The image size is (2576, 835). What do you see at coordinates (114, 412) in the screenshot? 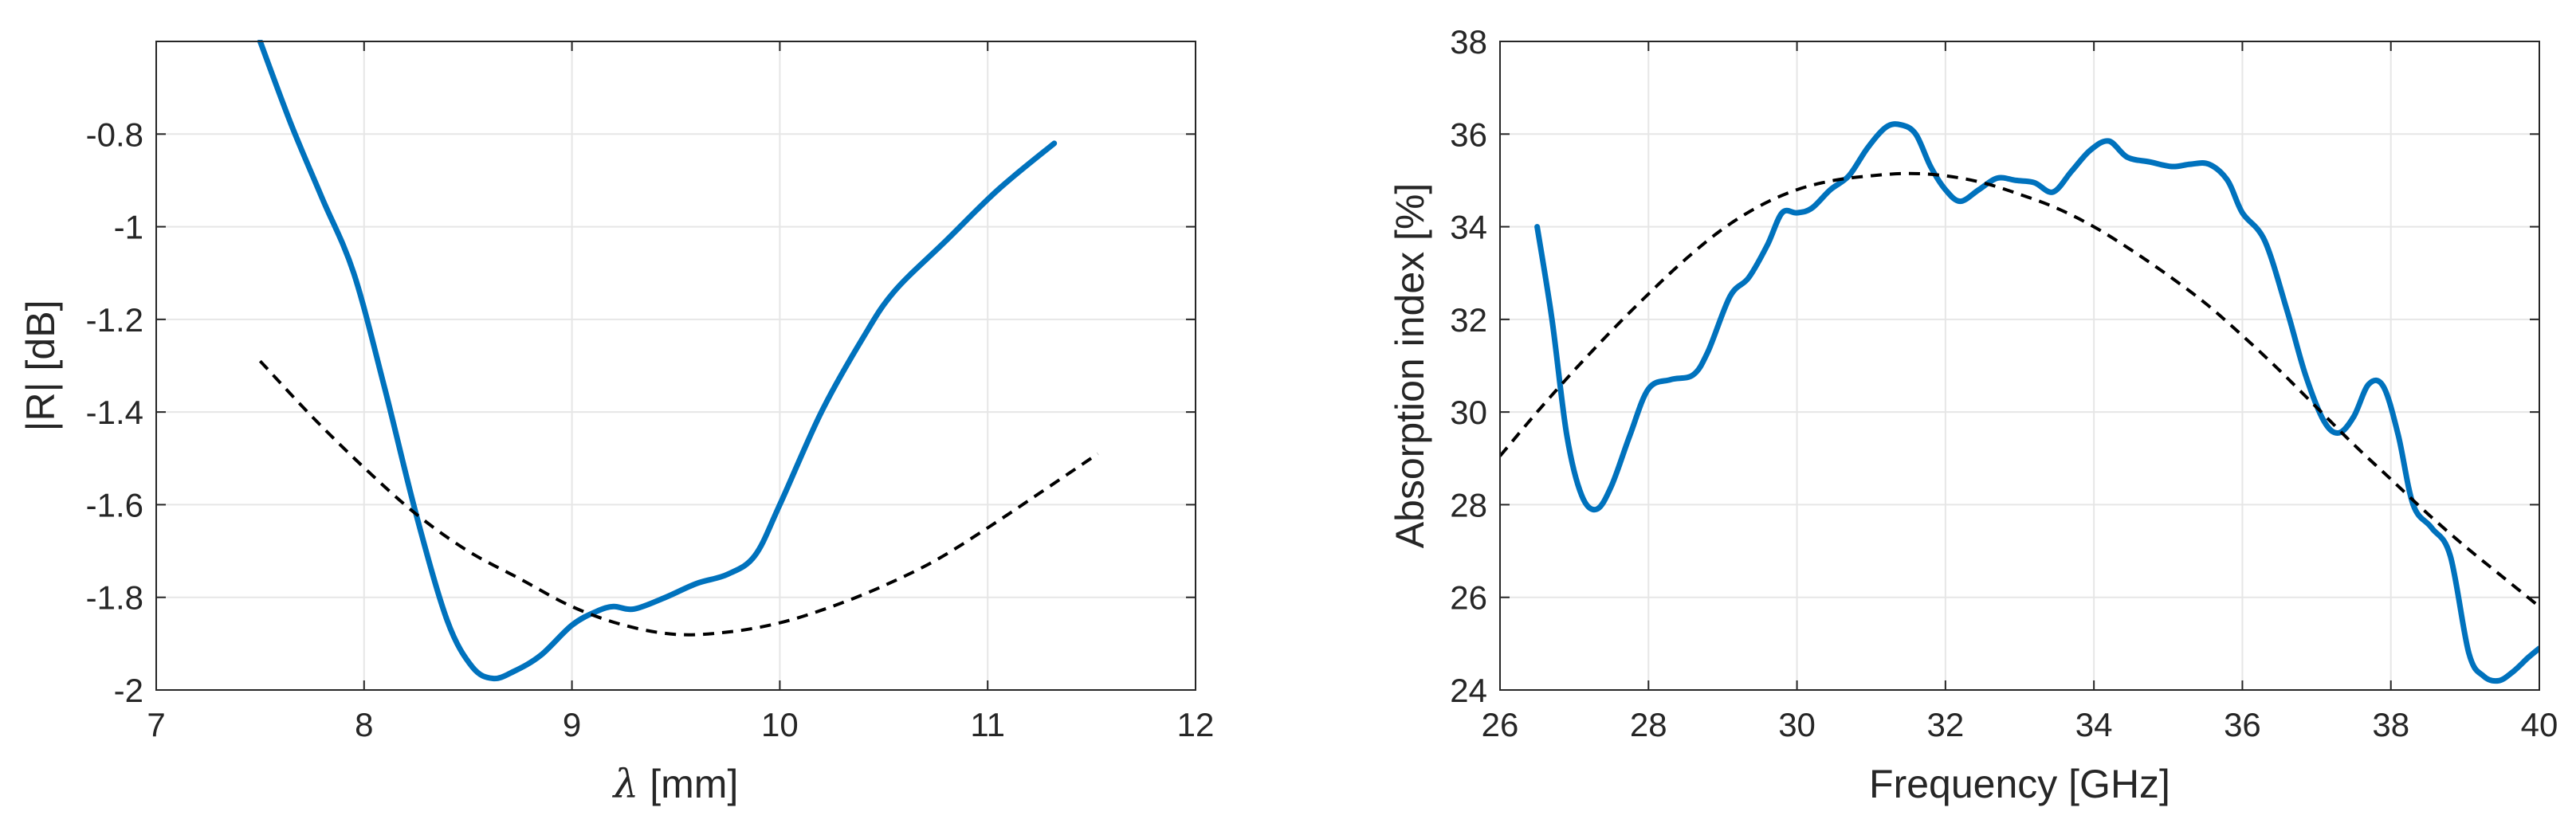
I see `left-ytick-label: -1.4` at bounding box center [114, 412].